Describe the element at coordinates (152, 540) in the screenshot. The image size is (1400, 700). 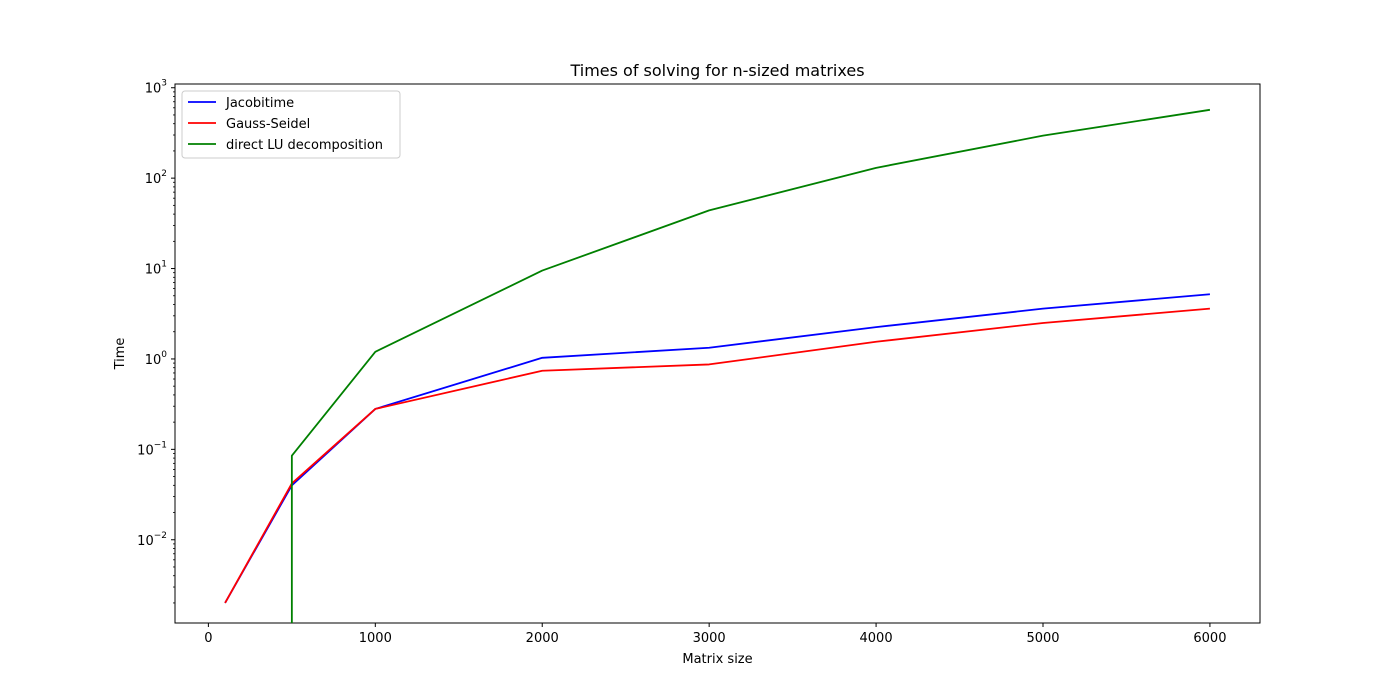
I see `y-tick-label: 10⁻²` at that location.